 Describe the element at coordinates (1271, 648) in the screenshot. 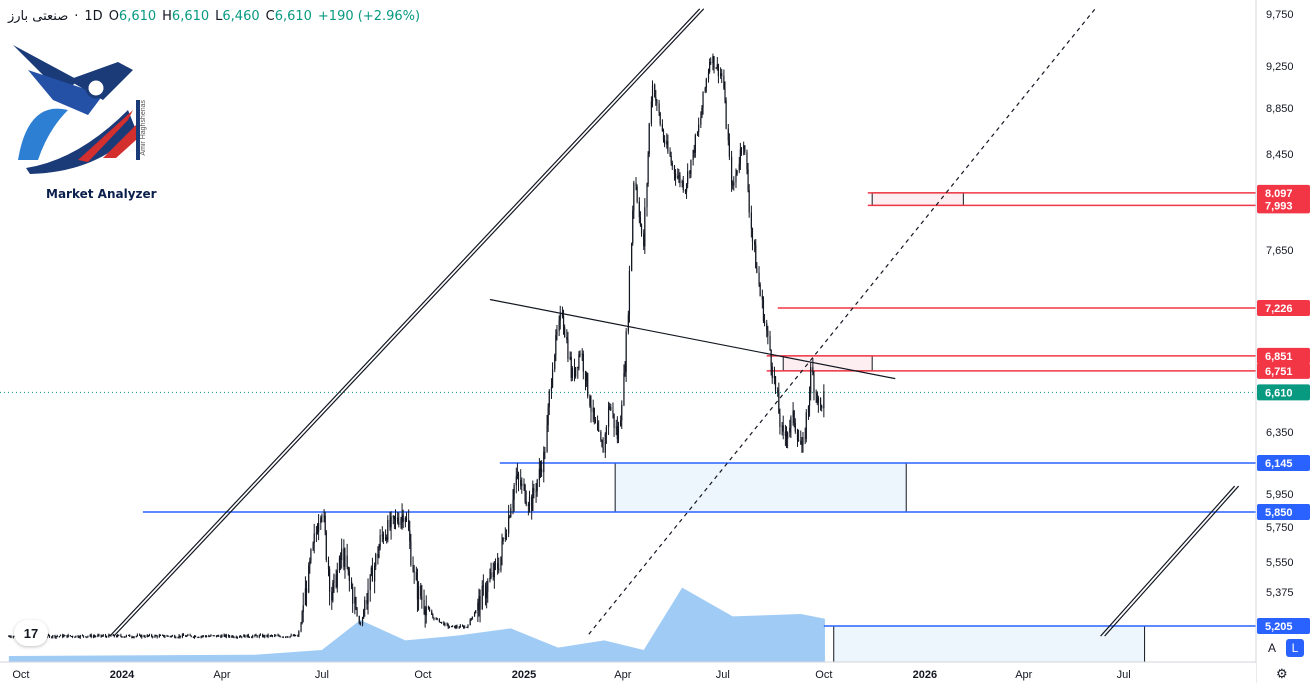

I see `auto-scale-button: A` at that location.